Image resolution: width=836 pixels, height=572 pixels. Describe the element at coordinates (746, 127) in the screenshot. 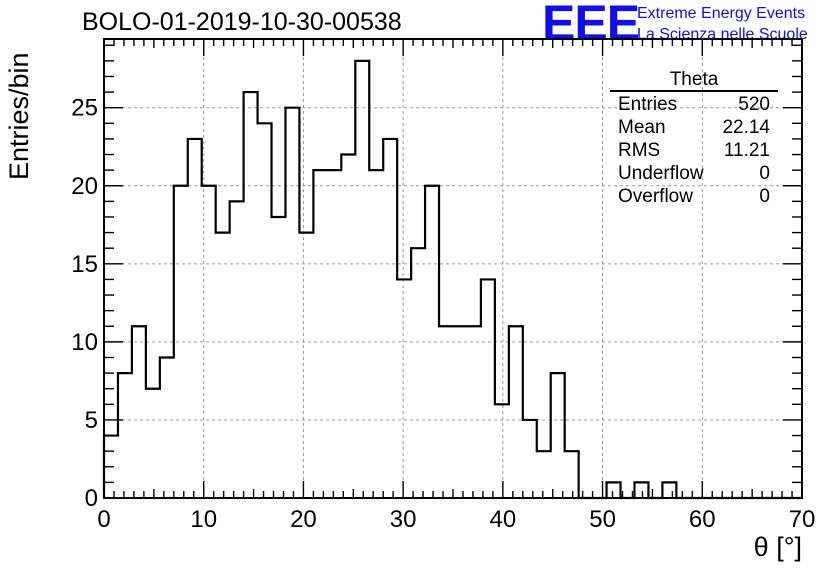

I see `stats-value: 22.14` at that location.